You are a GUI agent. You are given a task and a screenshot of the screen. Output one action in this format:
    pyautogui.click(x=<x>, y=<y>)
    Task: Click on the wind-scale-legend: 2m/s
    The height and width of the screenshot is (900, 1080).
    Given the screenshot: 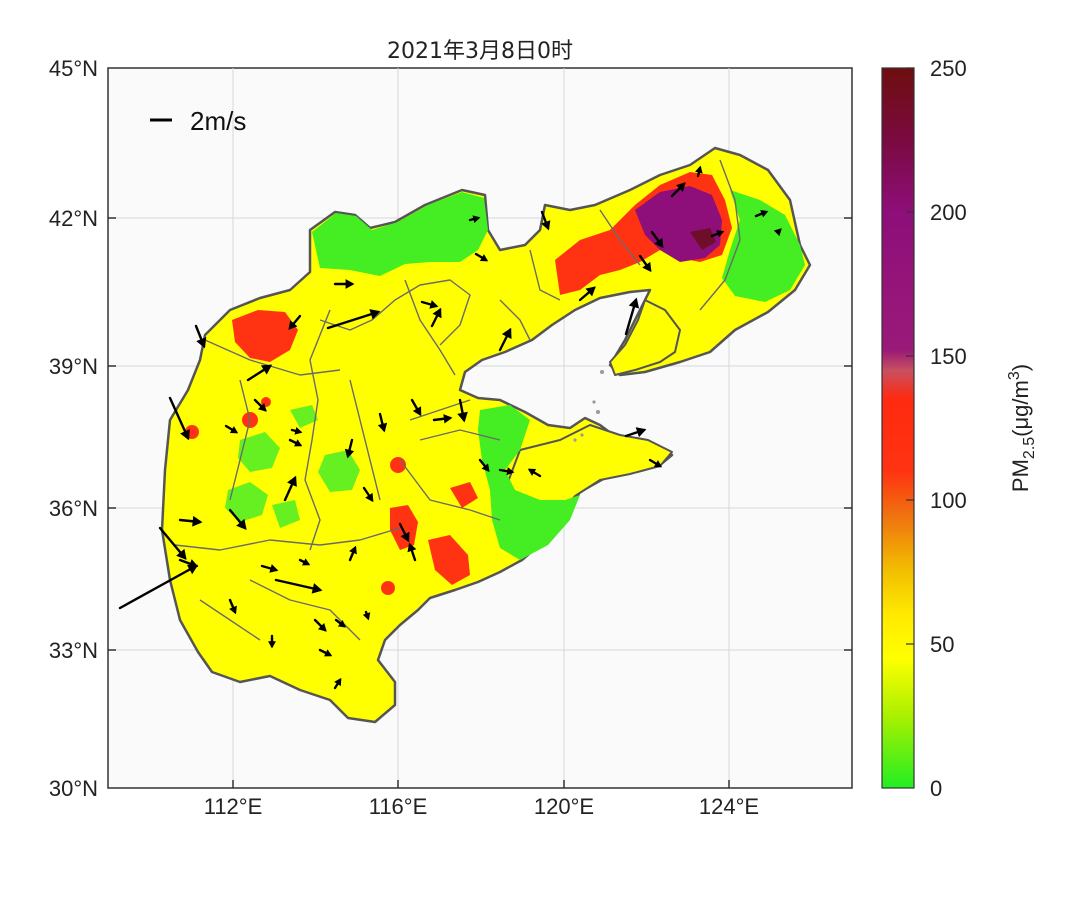 What is the action you would take?
    pyautogui.click(x=198, y=121)
    